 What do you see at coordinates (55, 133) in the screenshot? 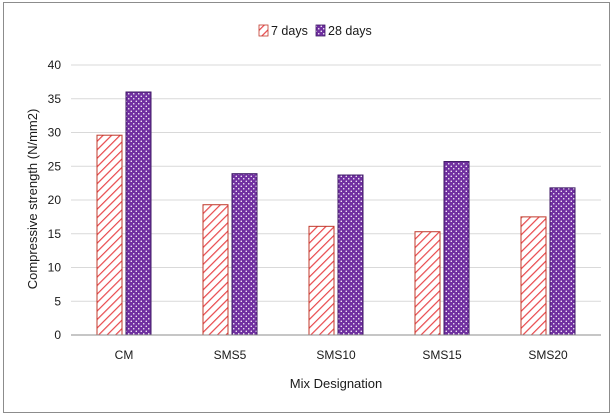
I see `y-tick-label: 30` at bounding box center [55, 133].